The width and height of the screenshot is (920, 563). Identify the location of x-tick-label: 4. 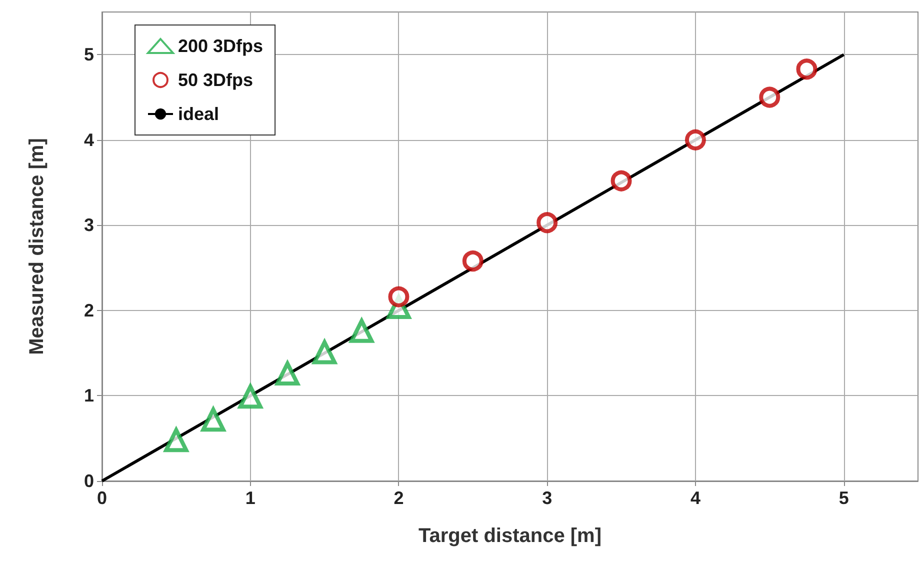
(695, 498).